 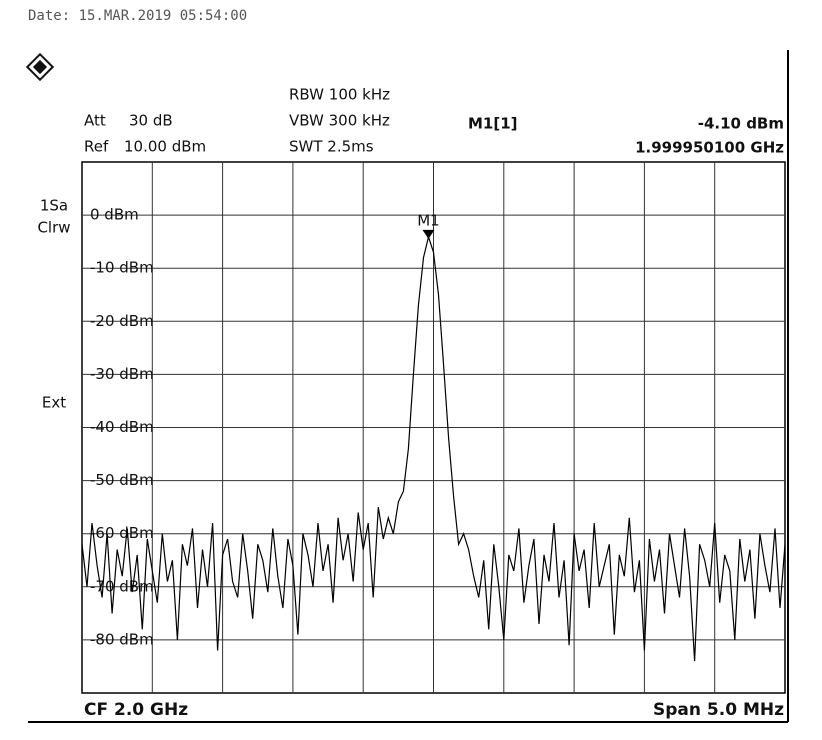 I want to click on y-tick-label: -30 dBm, so click(x=122, y=374).